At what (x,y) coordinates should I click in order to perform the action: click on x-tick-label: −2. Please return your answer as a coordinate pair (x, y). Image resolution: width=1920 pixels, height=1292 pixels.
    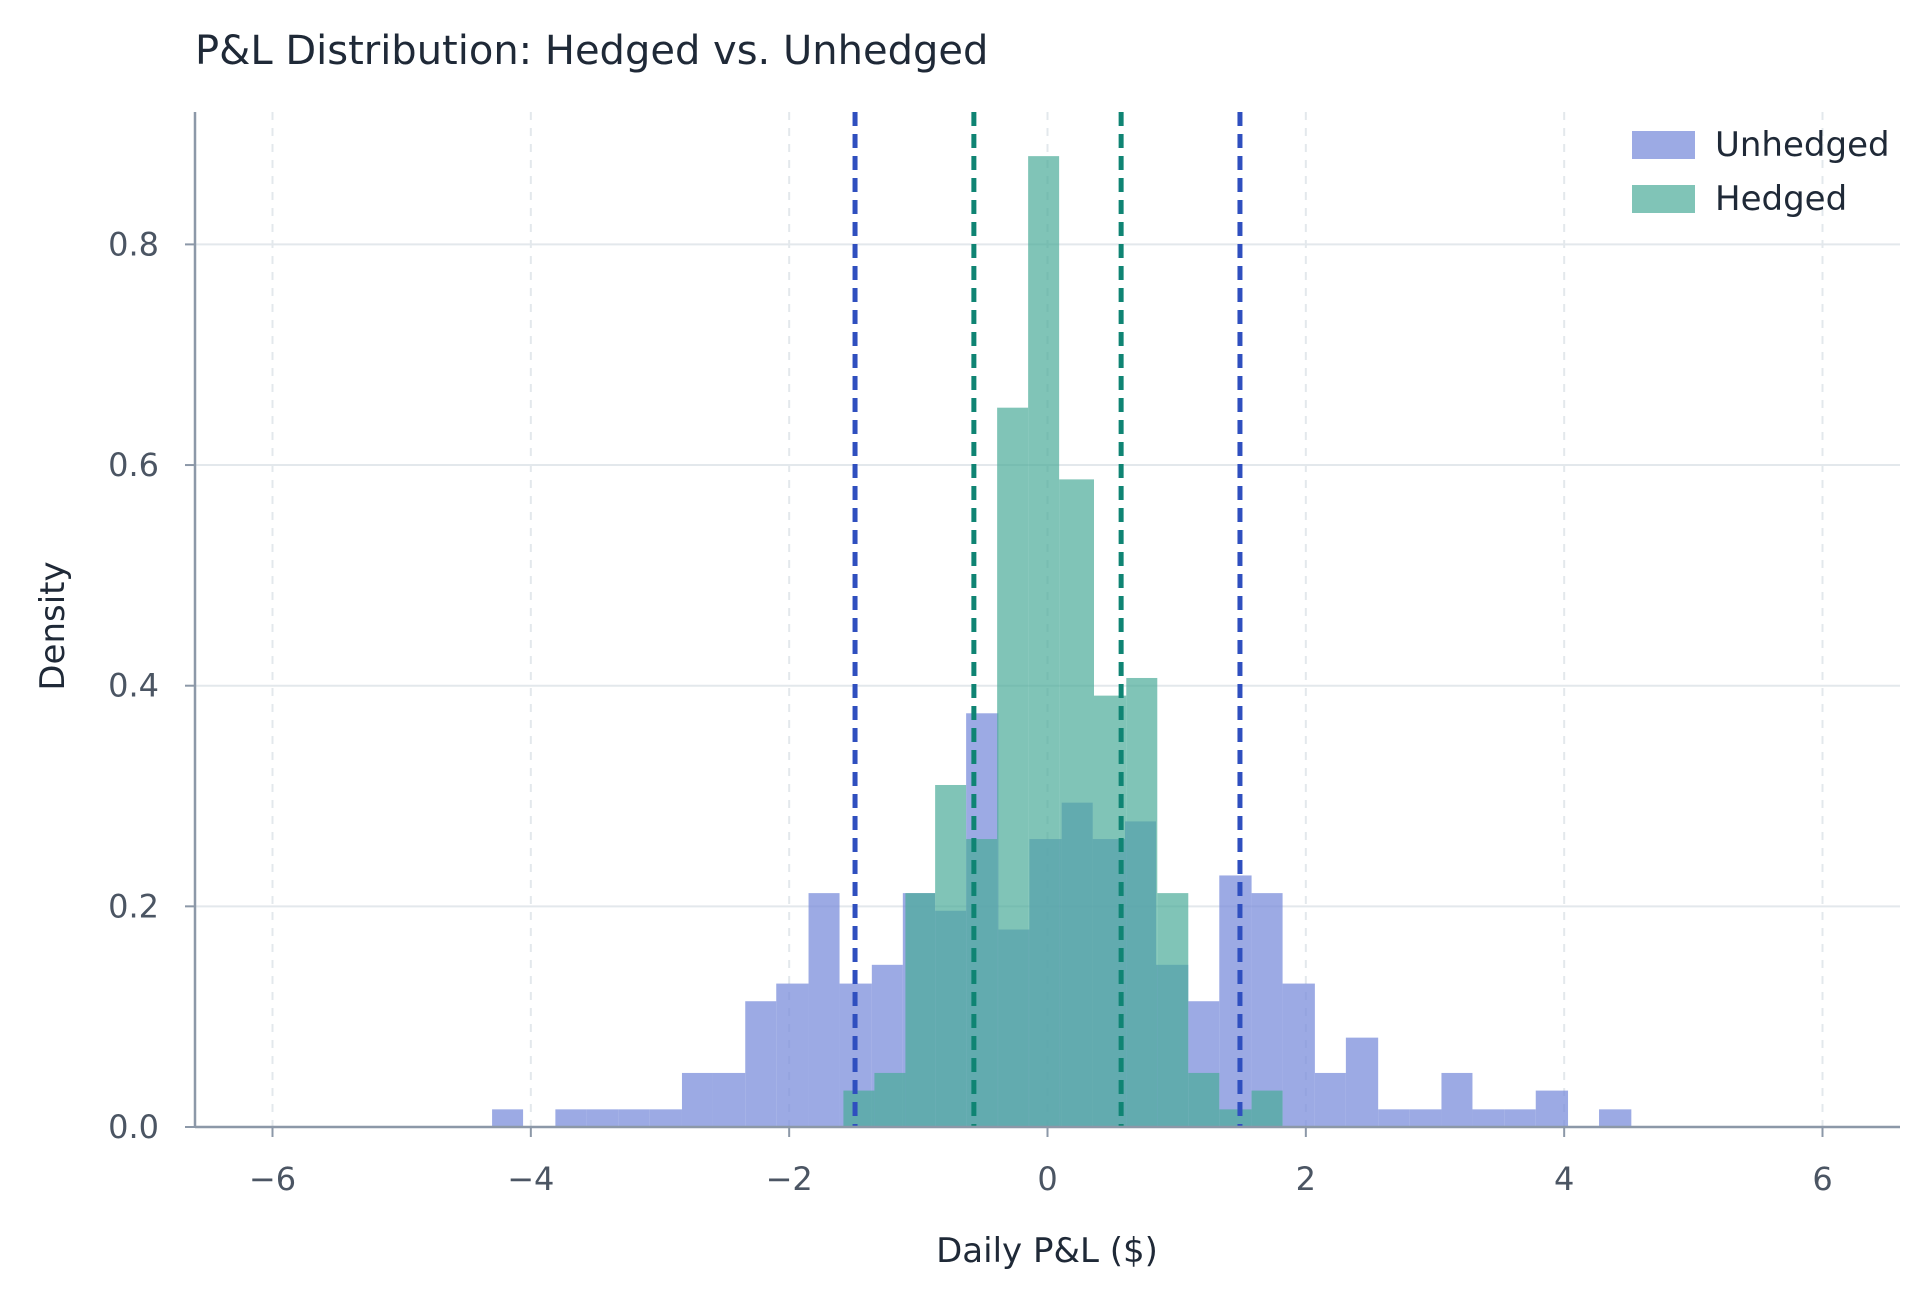
    Looking at the image, I should click on (789, 1179).